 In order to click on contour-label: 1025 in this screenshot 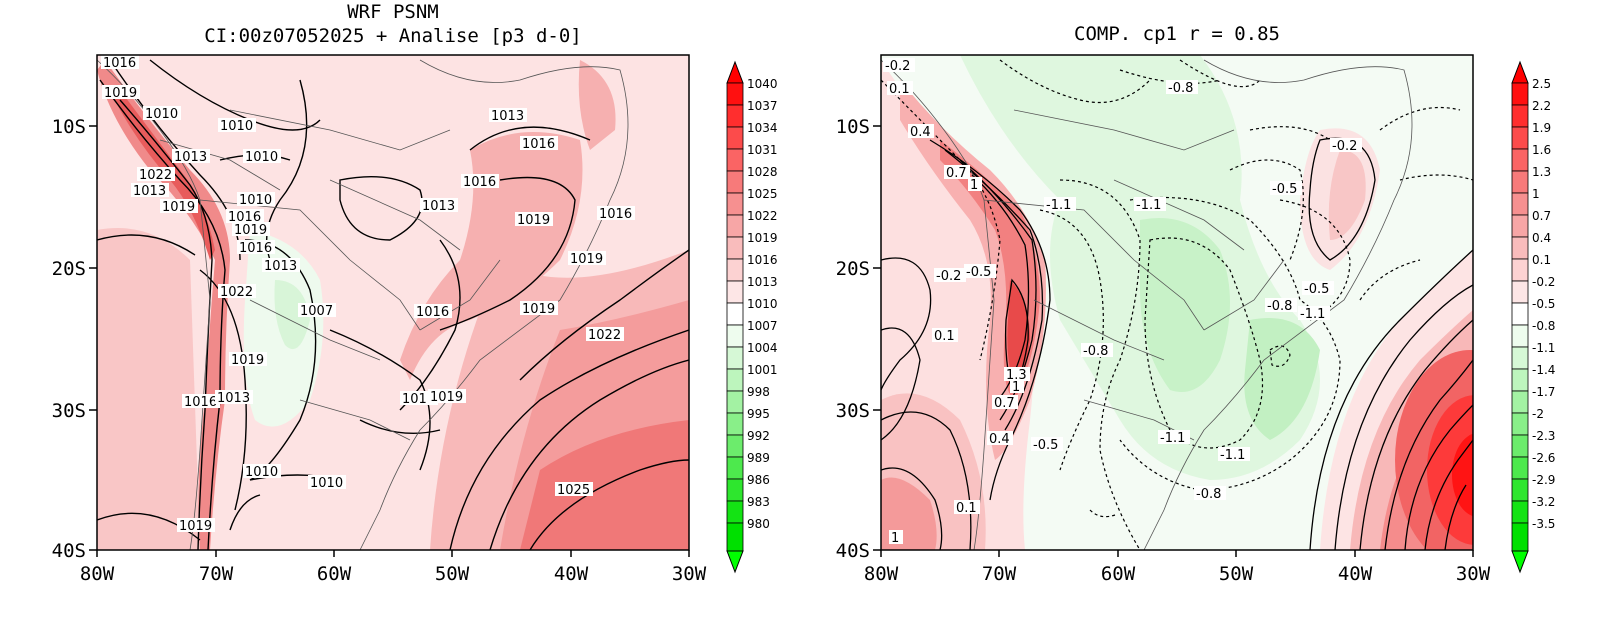, I will do `click(574, 490)`.